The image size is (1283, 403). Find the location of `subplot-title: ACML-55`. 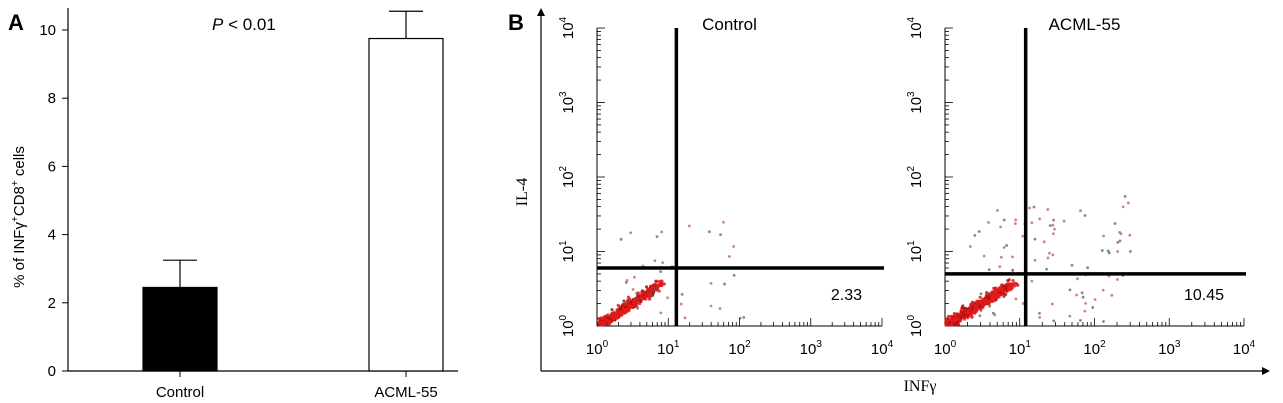

subplot-title: ACML-55 is located at coordinates (1085, 24).